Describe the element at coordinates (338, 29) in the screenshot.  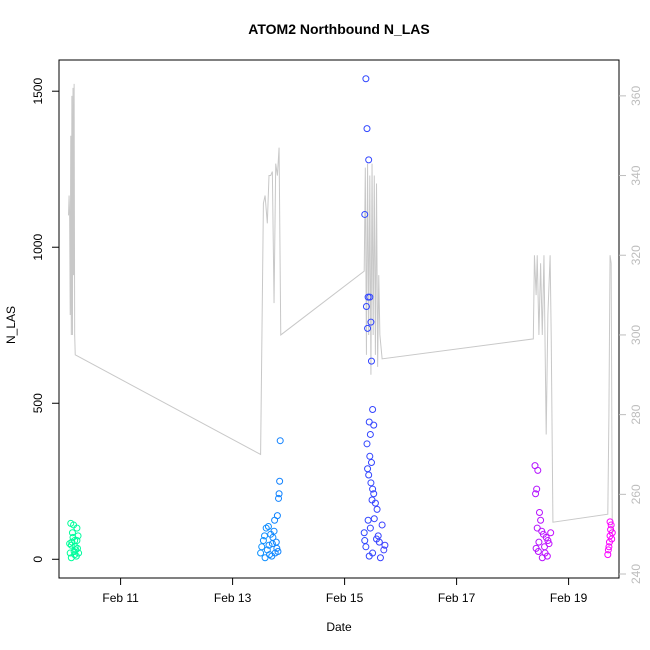
I see `chart-title: ATOM2 Northbound N_LAS` at that location.